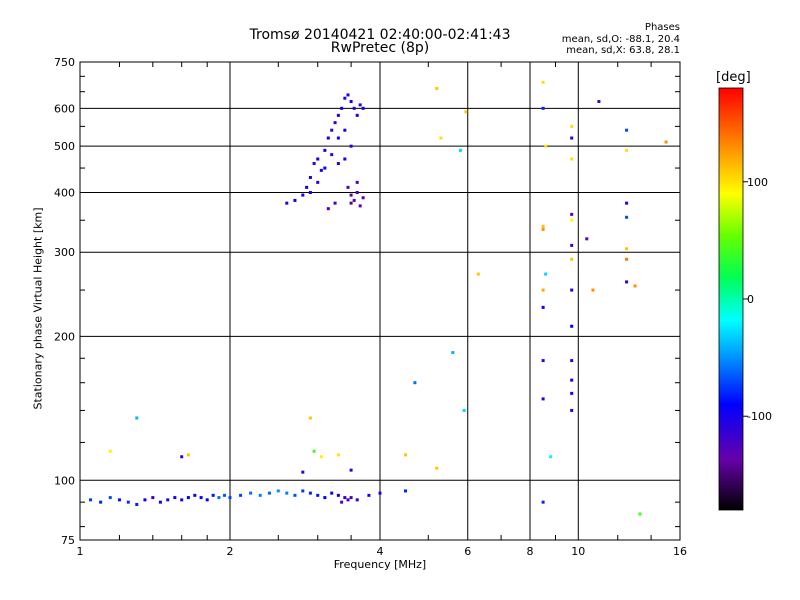 This screenshot has height=600, width=800. Describe the element at coordinates (64, 108) in the screenshot. I see `y-tick-label: 600` at that location.